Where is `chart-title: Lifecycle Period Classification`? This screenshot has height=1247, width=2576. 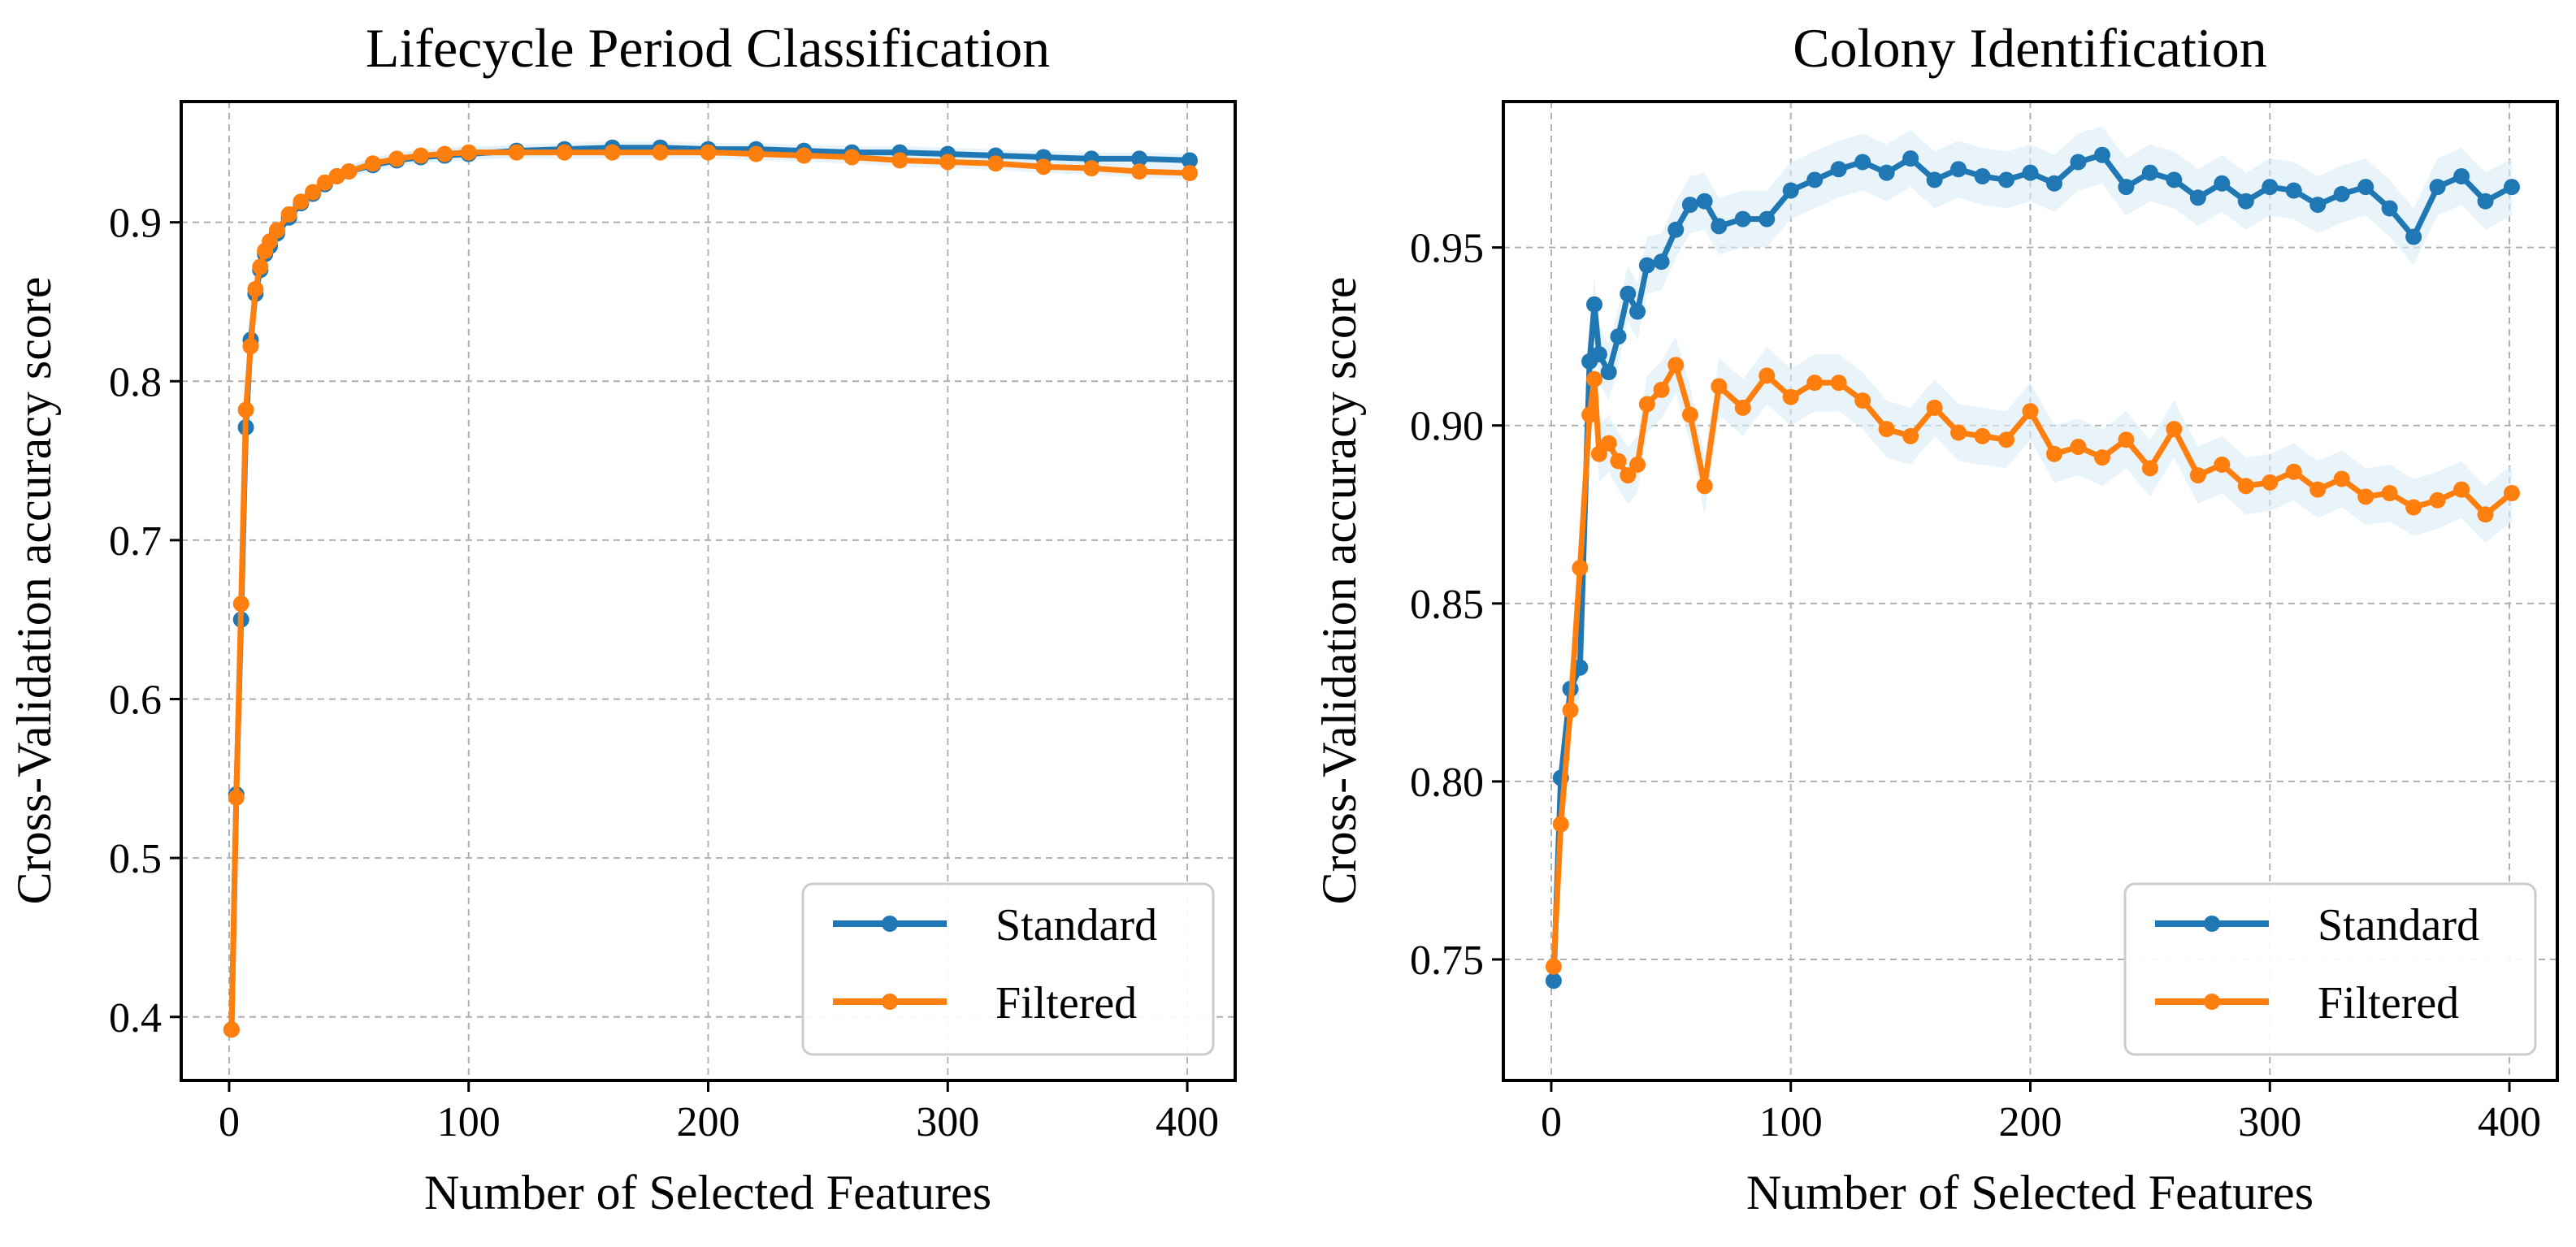 chart-title: Lifecycle Period Classification is located at coordinates (708, 48).